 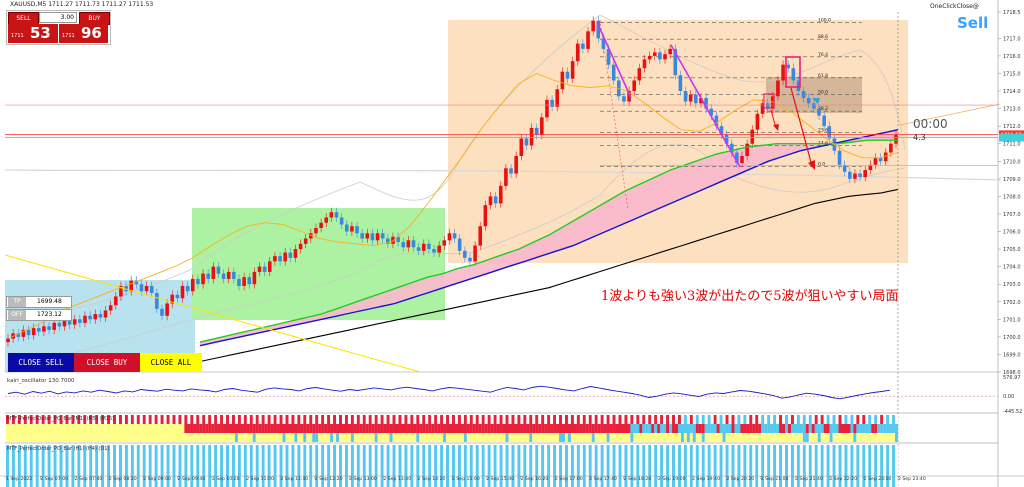 What do you see at coordinates (33, 33) in the screenshot?
I see `sell-price-box: 1711 53` at bounding box center [33, 33].